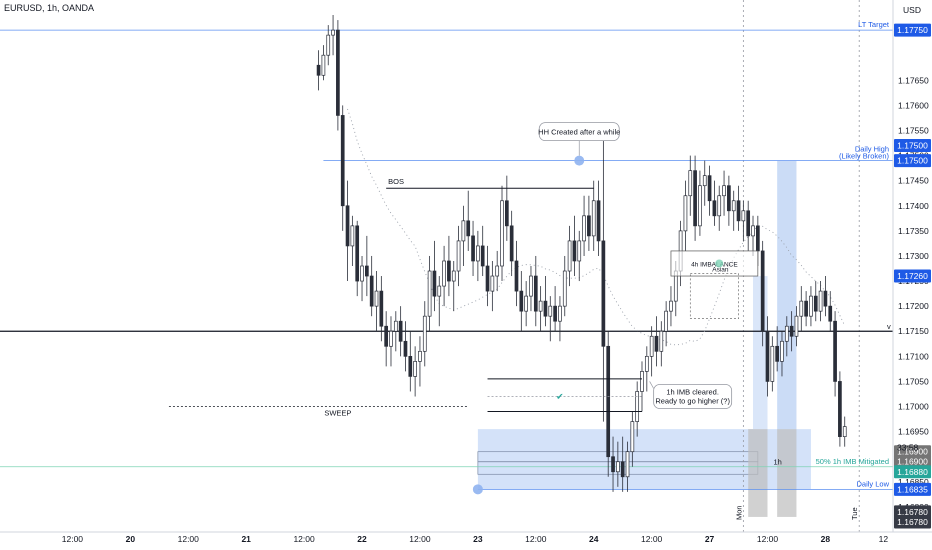 The image size is (932, 550). I want to click on level-label: Daily High, so click(872, 149).